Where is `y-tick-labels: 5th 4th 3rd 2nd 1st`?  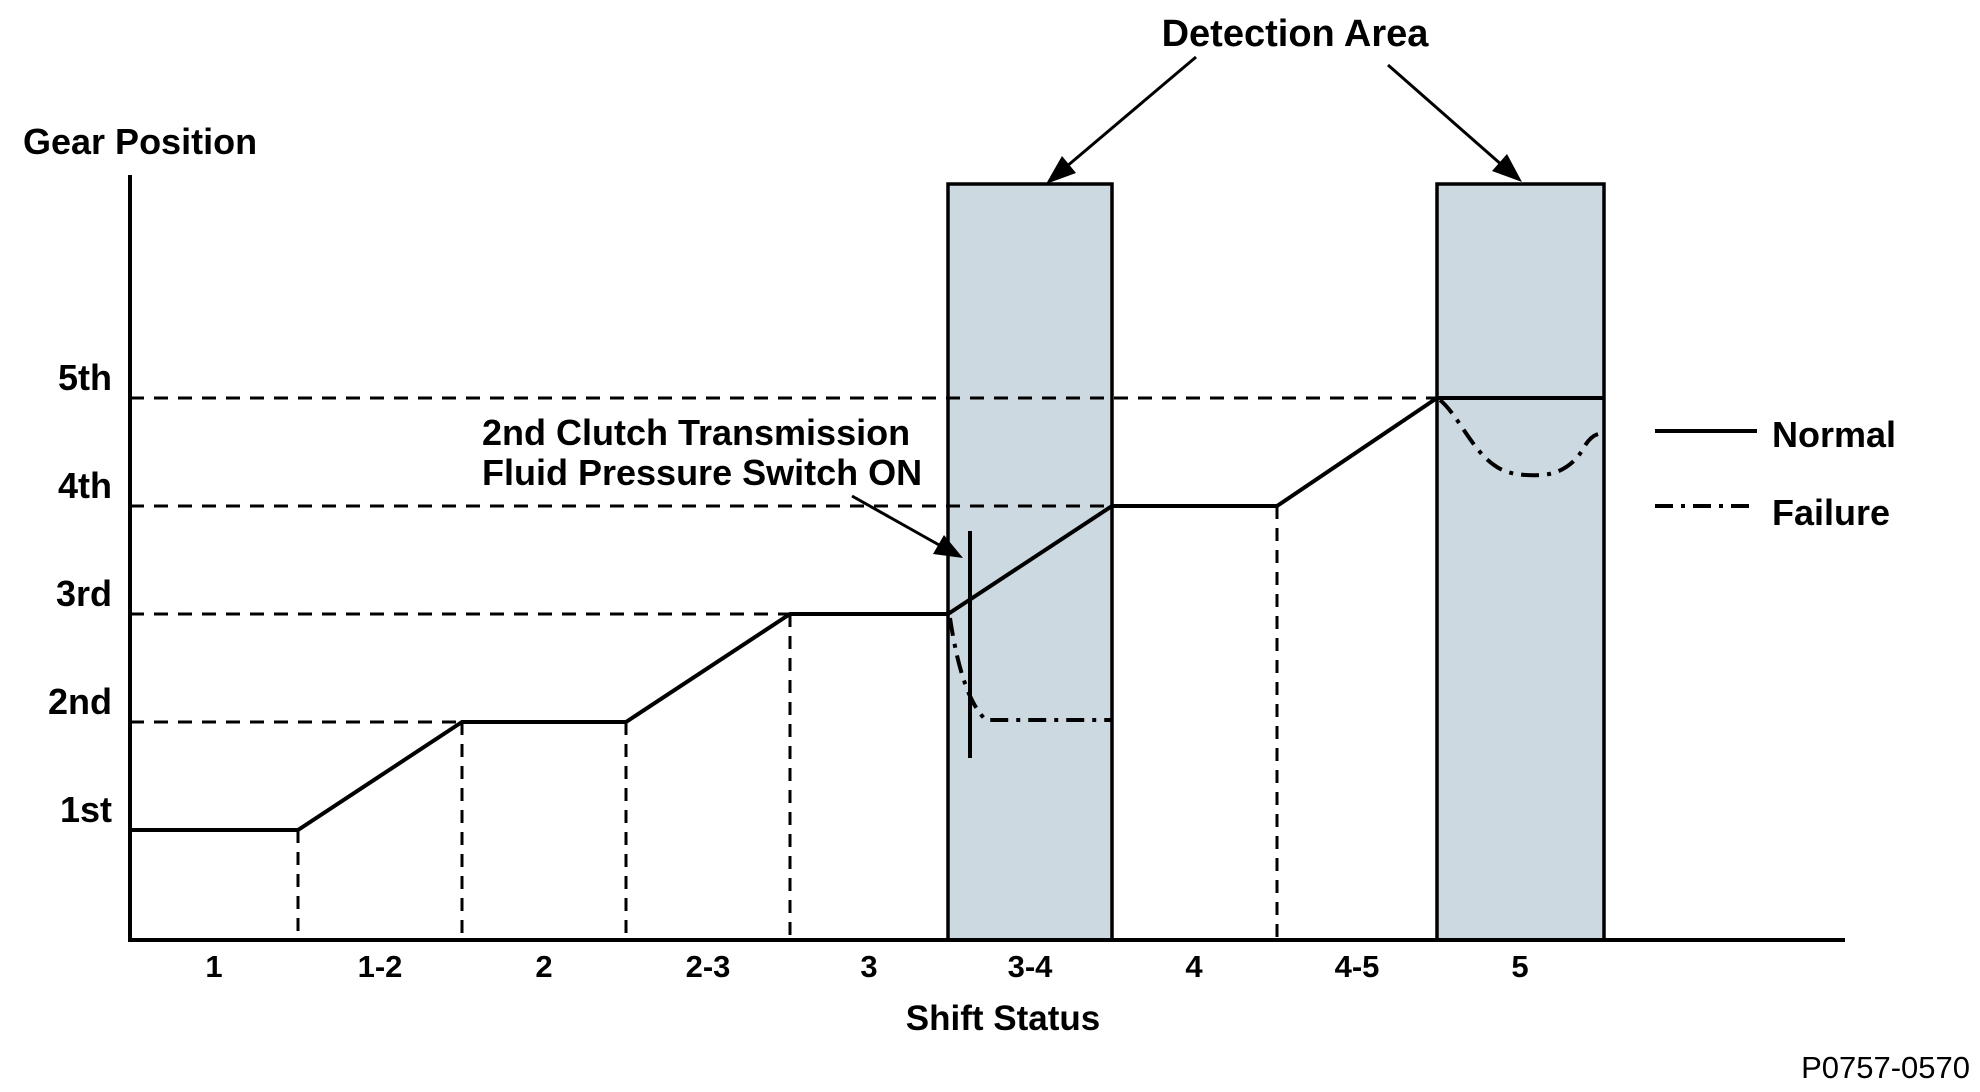 y-tick-labels: 5th 4th 3rd 2nd 1st is located at coordinates (80, 593).